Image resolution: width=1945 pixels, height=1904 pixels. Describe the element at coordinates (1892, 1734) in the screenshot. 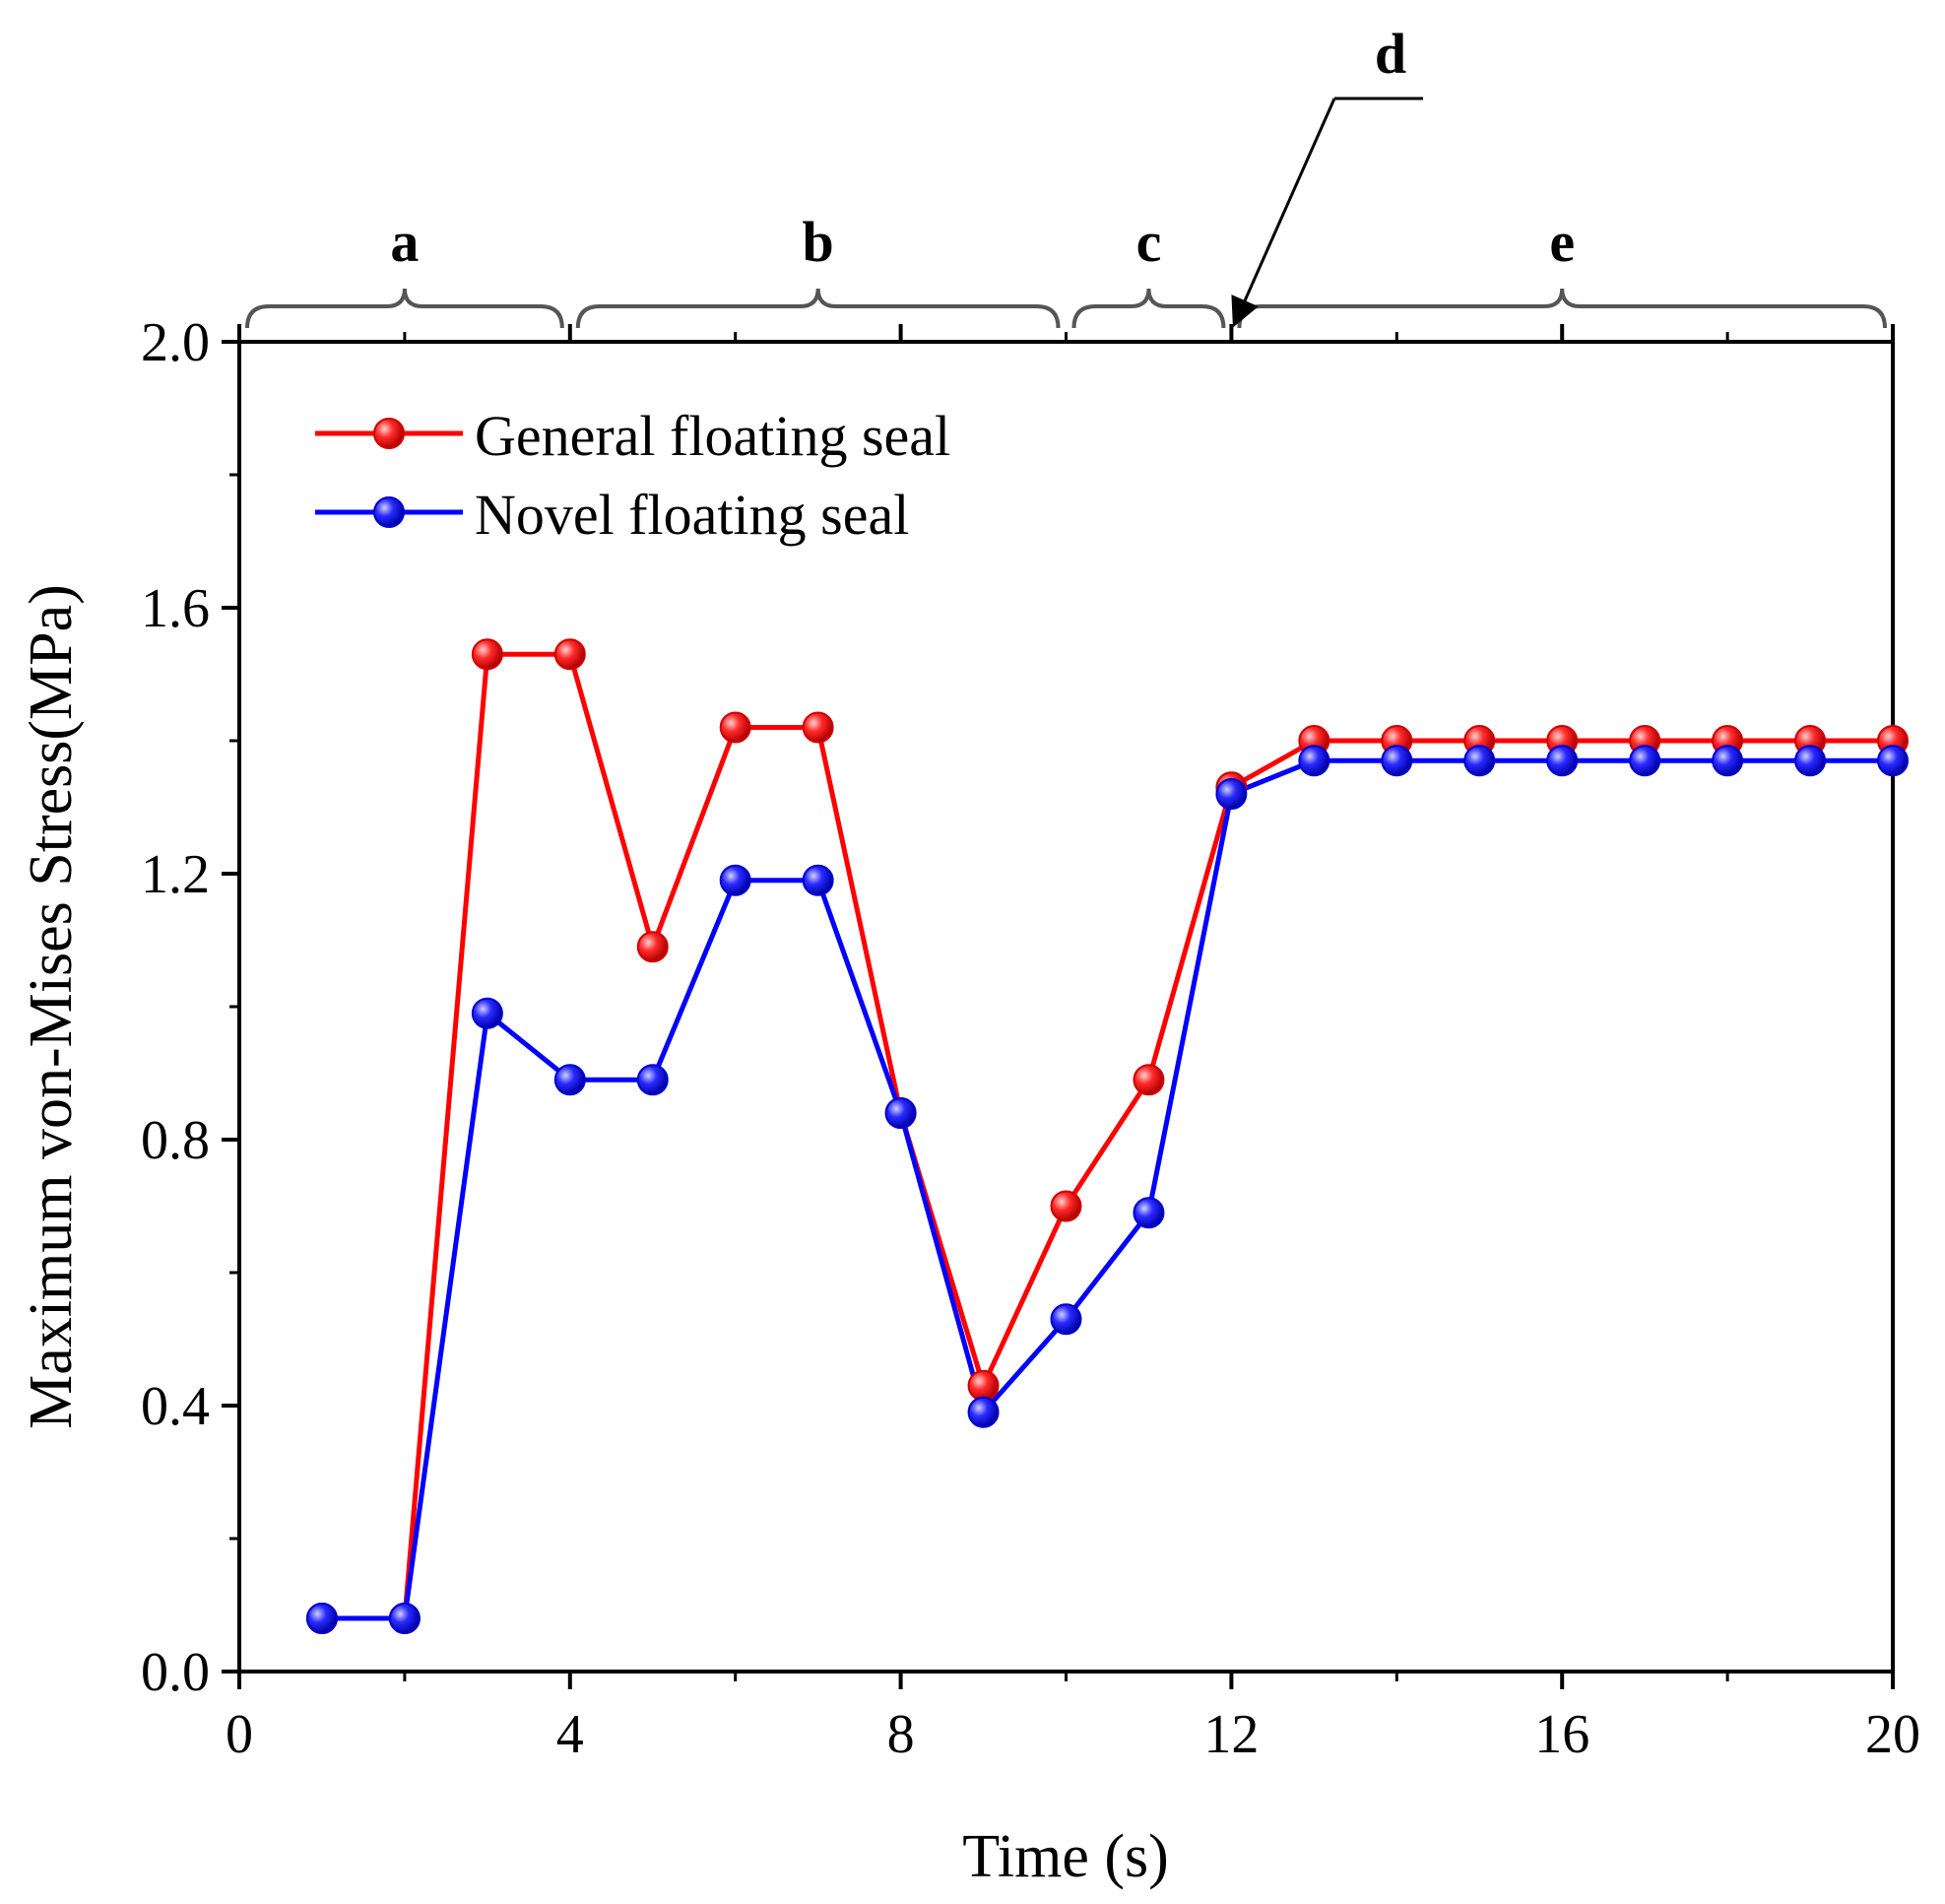

I see `x-tick-label: 20` at that location.